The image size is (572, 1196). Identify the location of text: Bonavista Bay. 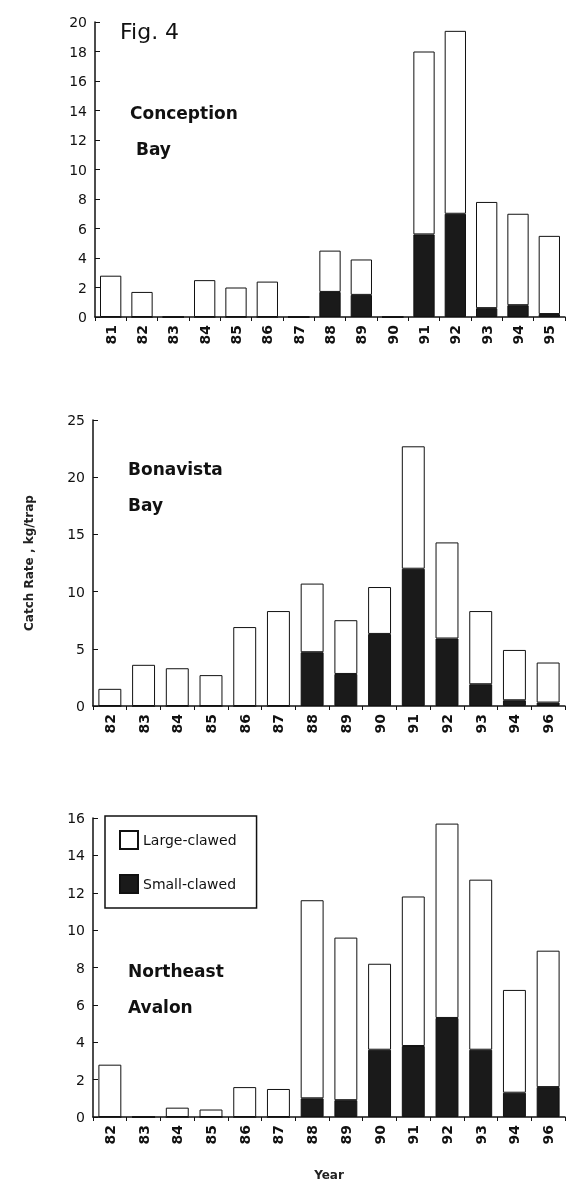
(178, 487).